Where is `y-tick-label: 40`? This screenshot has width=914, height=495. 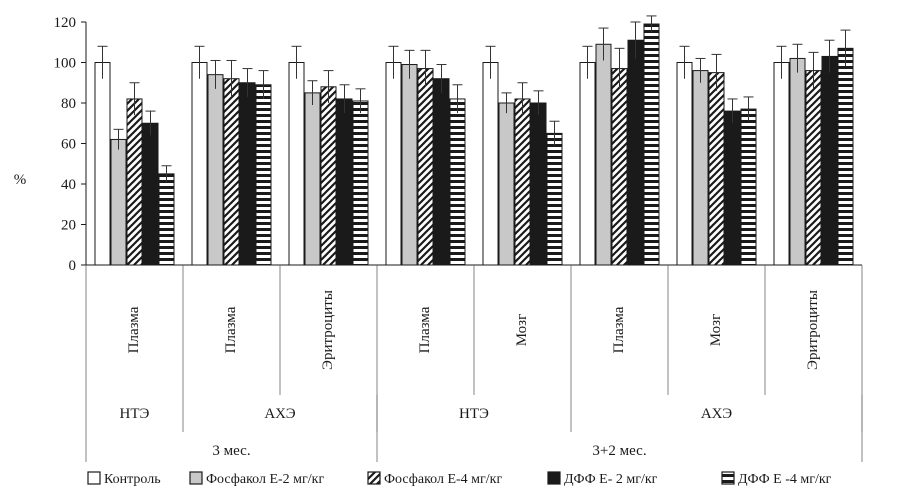
y-tick-label: 40 is located at coordinates (68, 185).